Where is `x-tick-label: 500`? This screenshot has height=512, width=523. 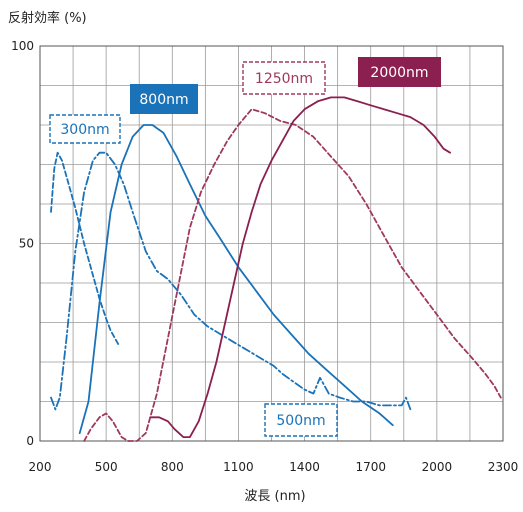 x-tick-label: 500 is located at coordinates (106, 467).